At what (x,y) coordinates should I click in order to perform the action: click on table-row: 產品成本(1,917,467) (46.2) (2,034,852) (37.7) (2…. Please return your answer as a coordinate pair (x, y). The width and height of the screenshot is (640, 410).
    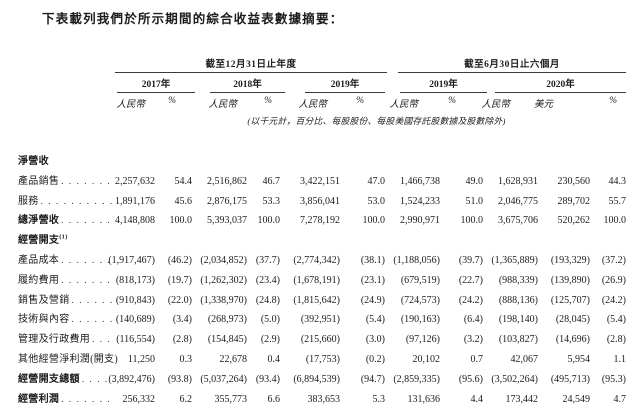
    Looking at the image, I should click on (322, 261).